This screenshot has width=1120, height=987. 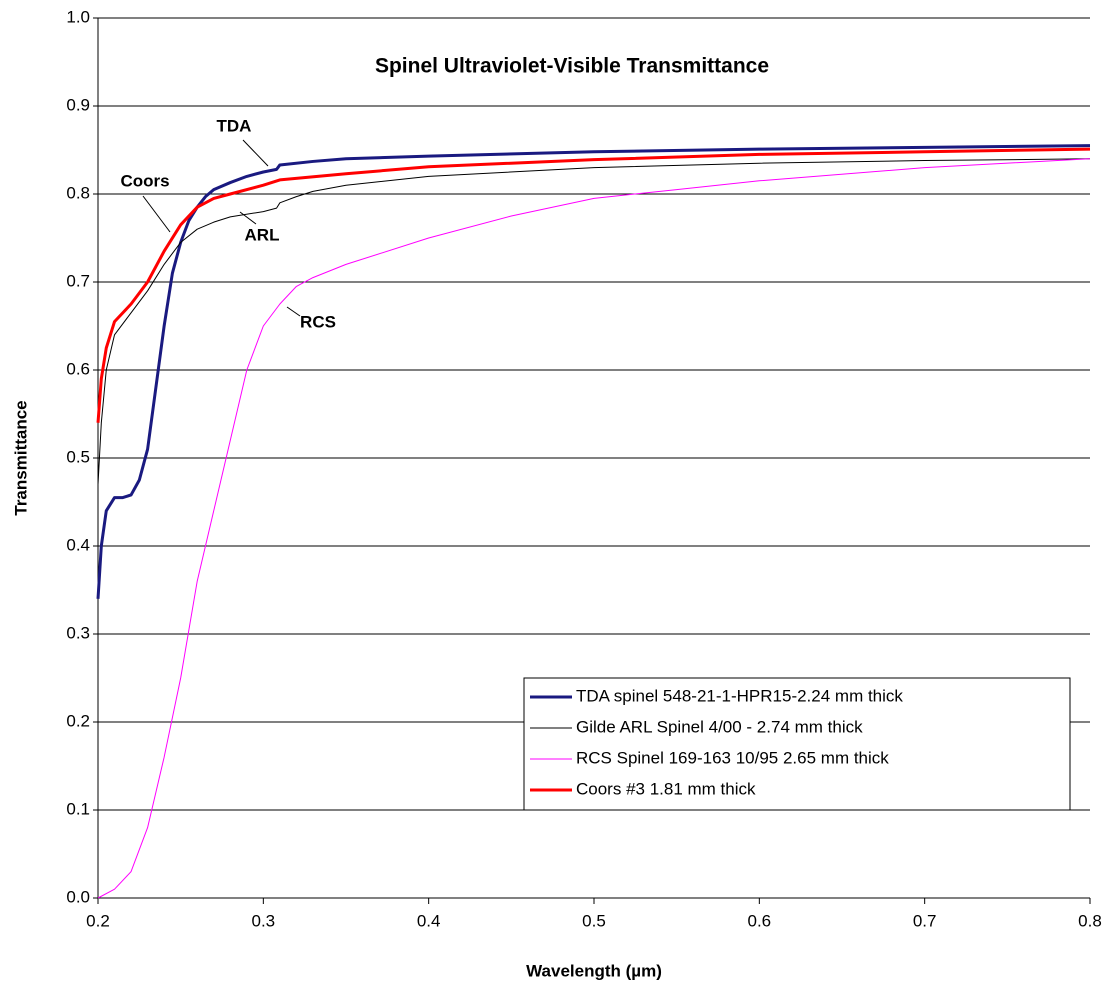 I want to click on y-tick-label: 0.5, so click(x=78, y=456).